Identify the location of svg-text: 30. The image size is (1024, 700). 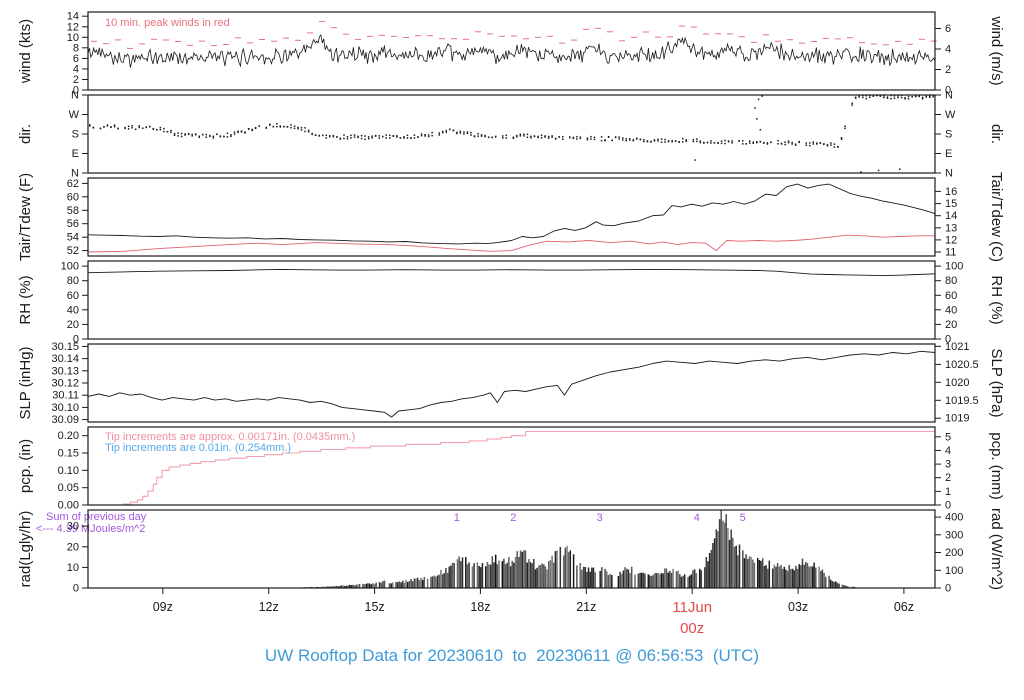
(73, 527).